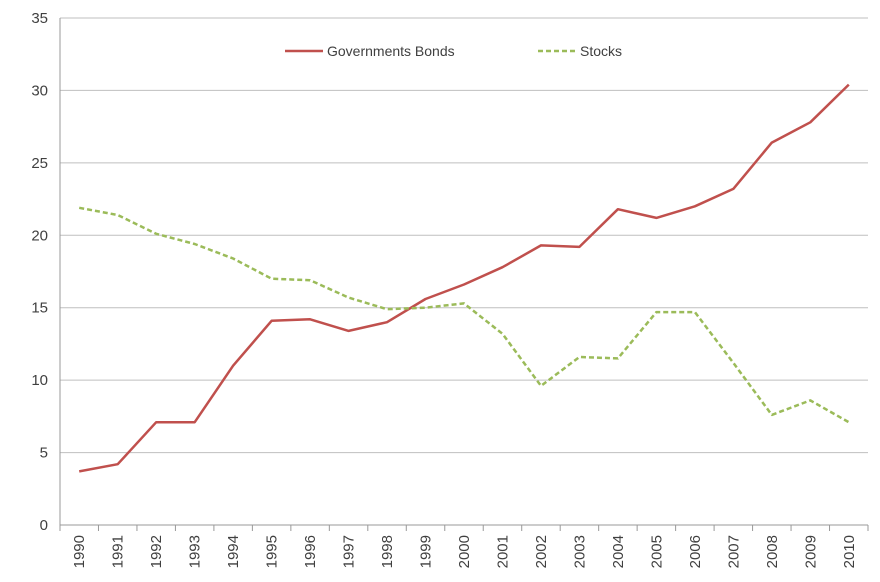 This screenshot has width=880, height=582. I want to click on x-tick-label: 1990, so click(79, 551).